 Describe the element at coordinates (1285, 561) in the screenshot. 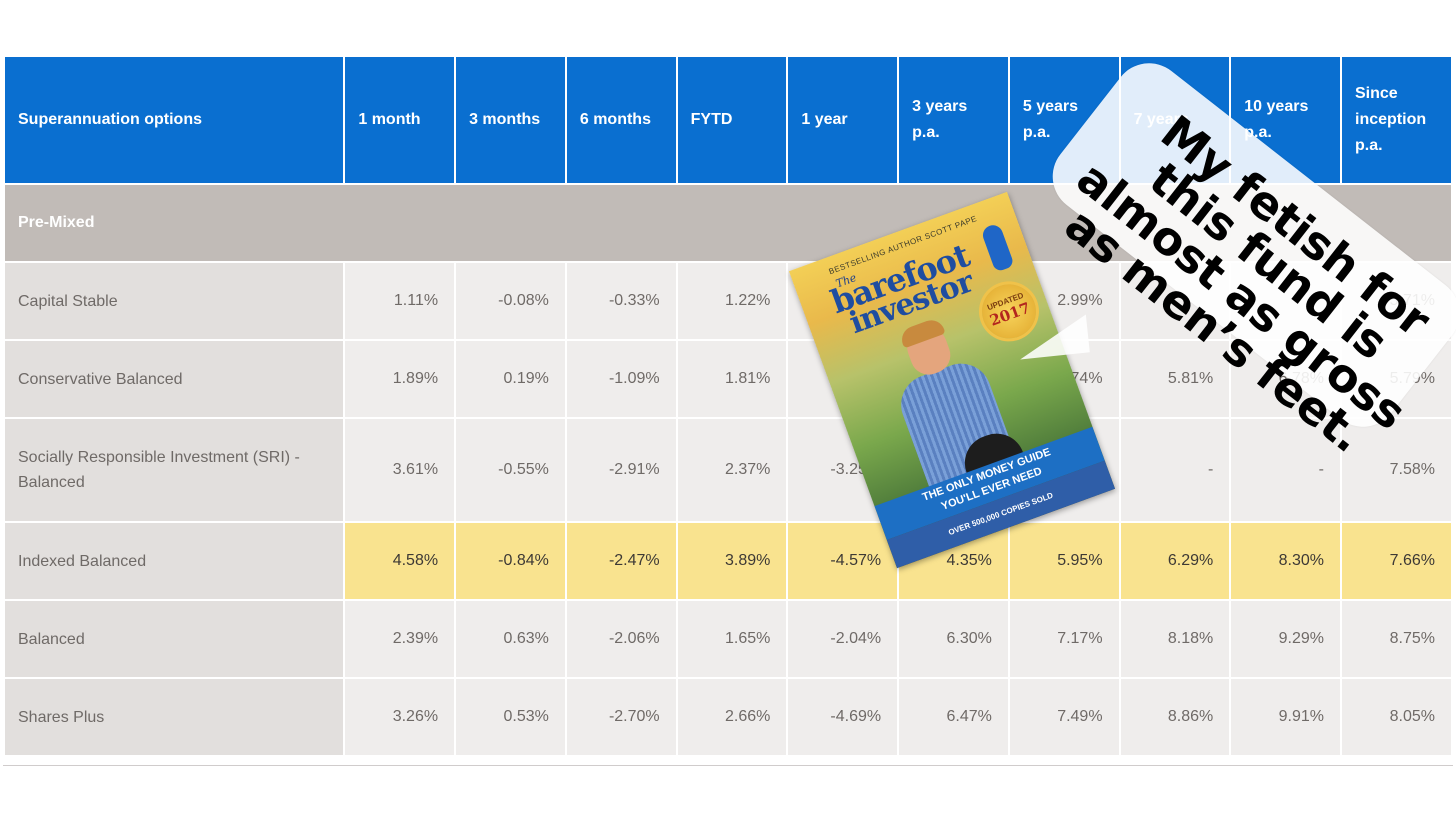

I see `table-cell: 8.30%` at that location.